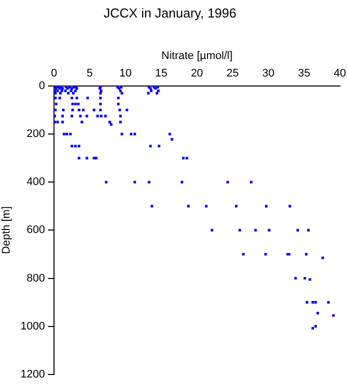  Describe the element at coordinates (268, 73) in the screenshot. I see `x-tick-label: 30` at that location.